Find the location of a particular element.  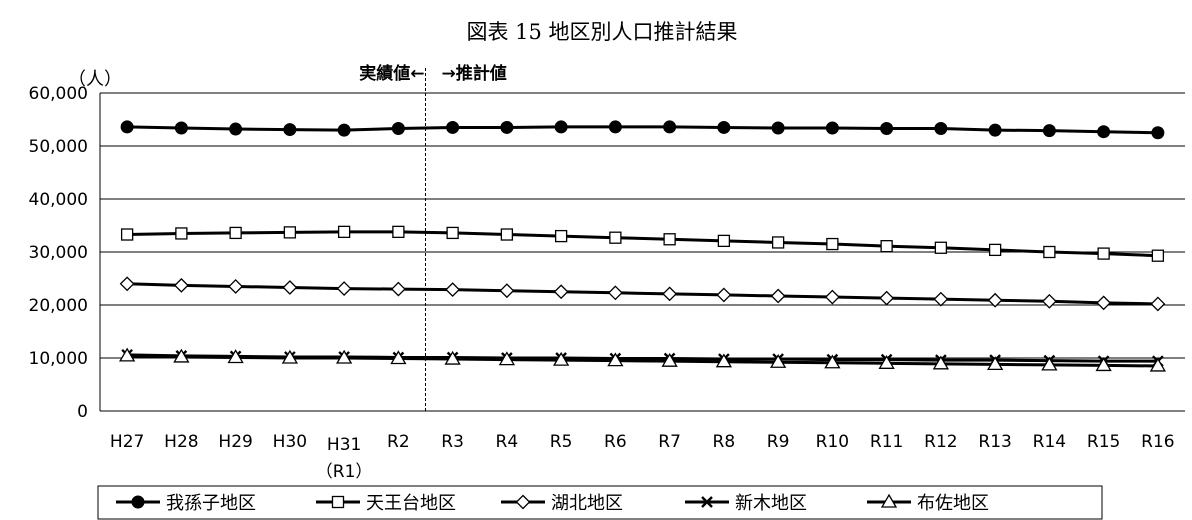

legend-item: 我孫子地区 is located at coordinates (186, 503).